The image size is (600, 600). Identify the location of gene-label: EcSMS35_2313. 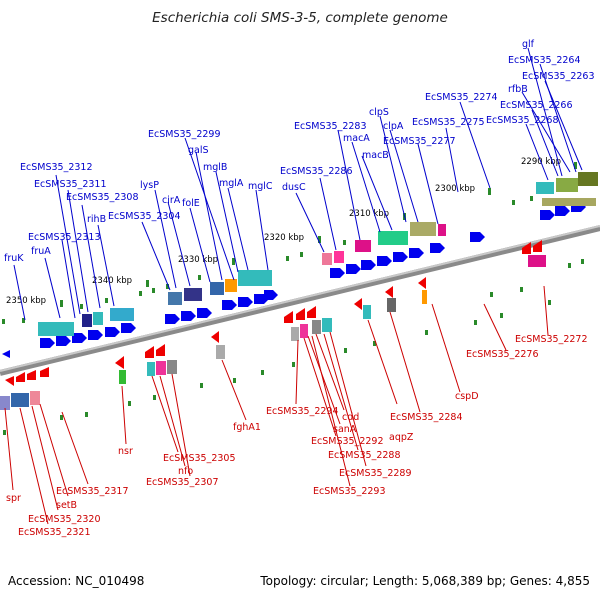
(64, 237).